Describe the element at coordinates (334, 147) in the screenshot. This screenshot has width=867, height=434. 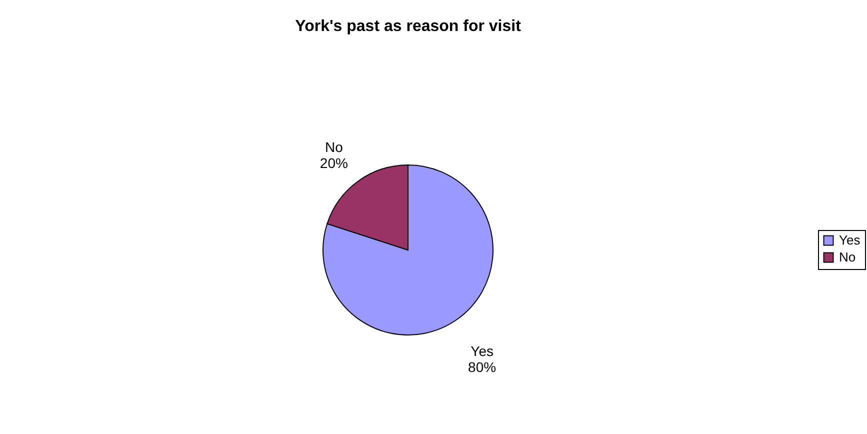
I see `slice-label: No` at that location.